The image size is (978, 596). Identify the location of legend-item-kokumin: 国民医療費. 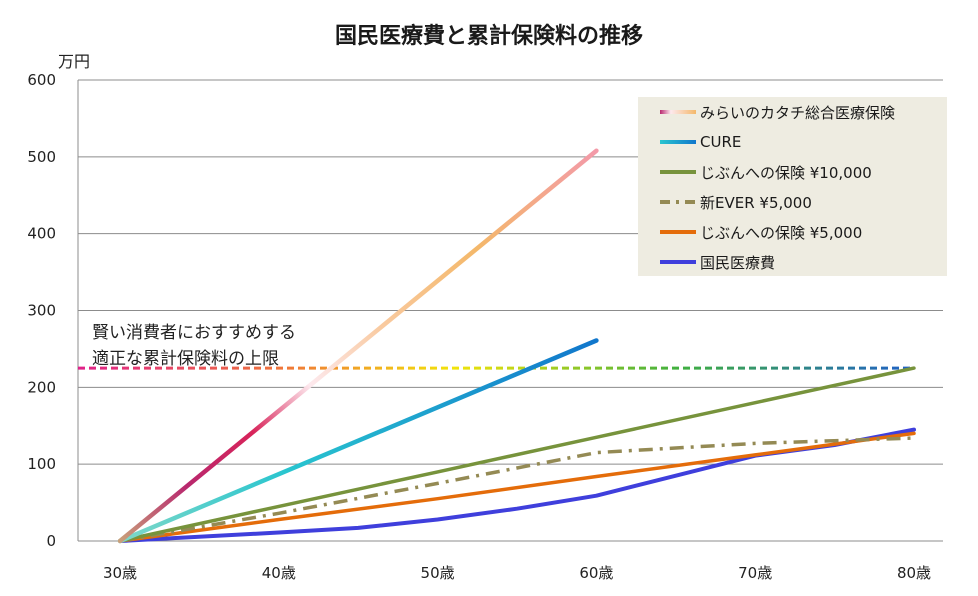
(716, 262).